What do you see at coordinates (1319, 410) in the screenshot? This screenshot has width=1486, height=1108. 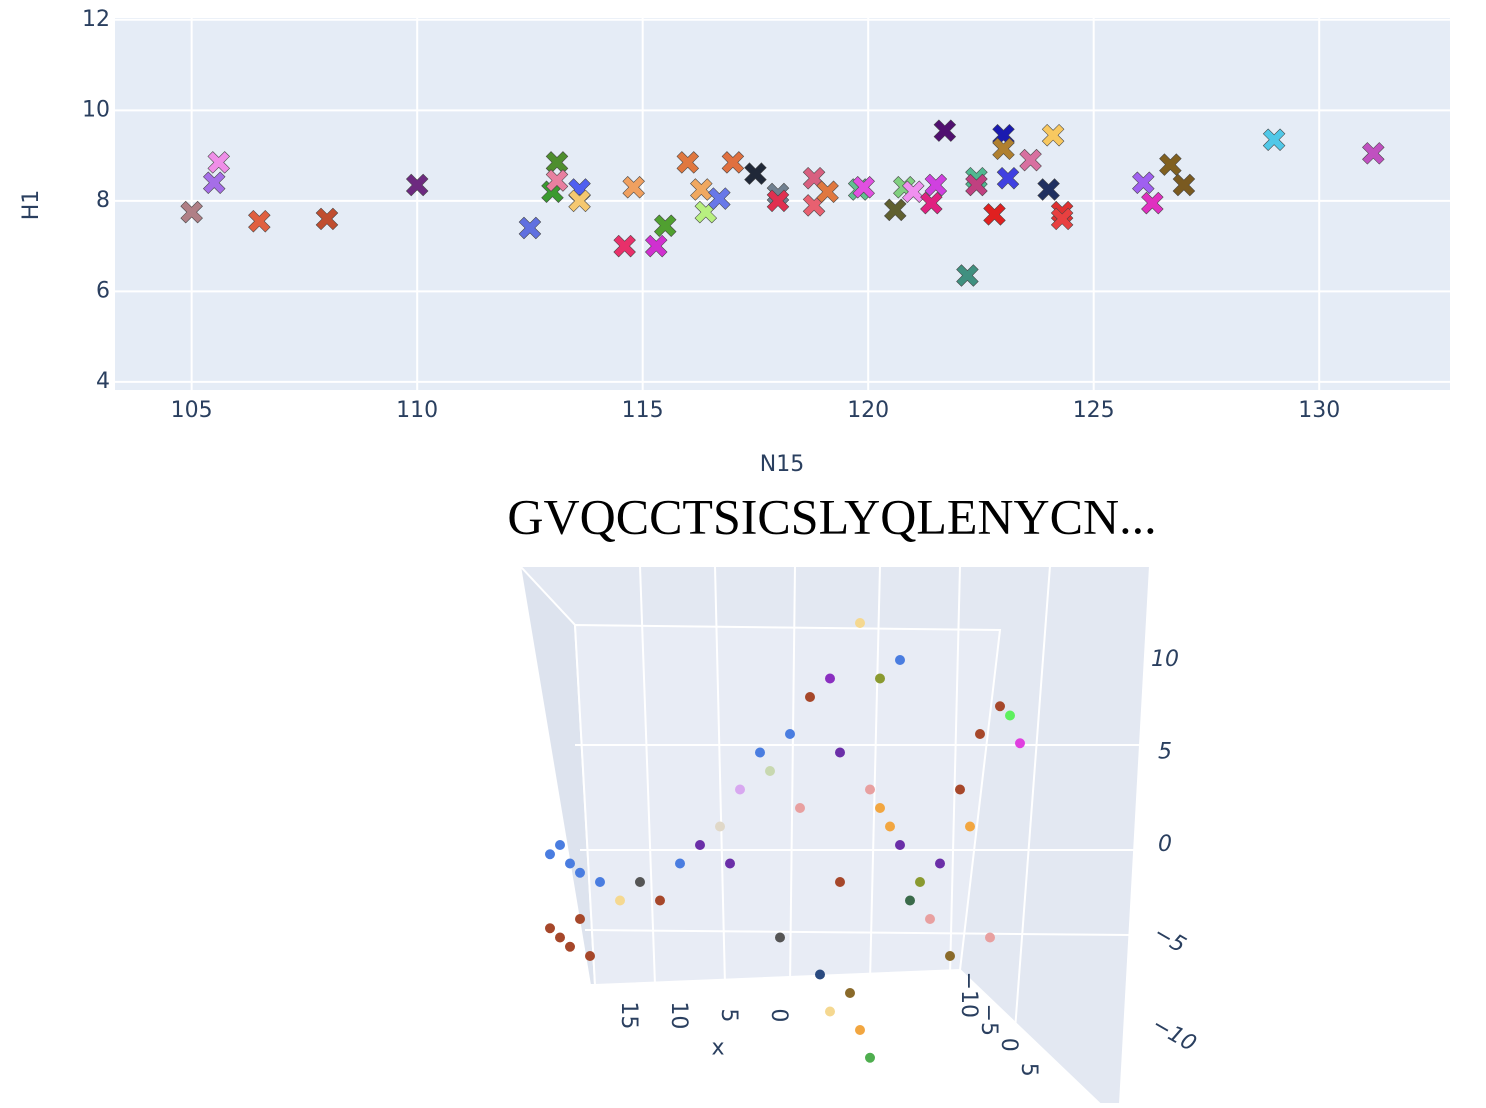 I see `x-tick-label: 130` at bounding box center [1319, 410].